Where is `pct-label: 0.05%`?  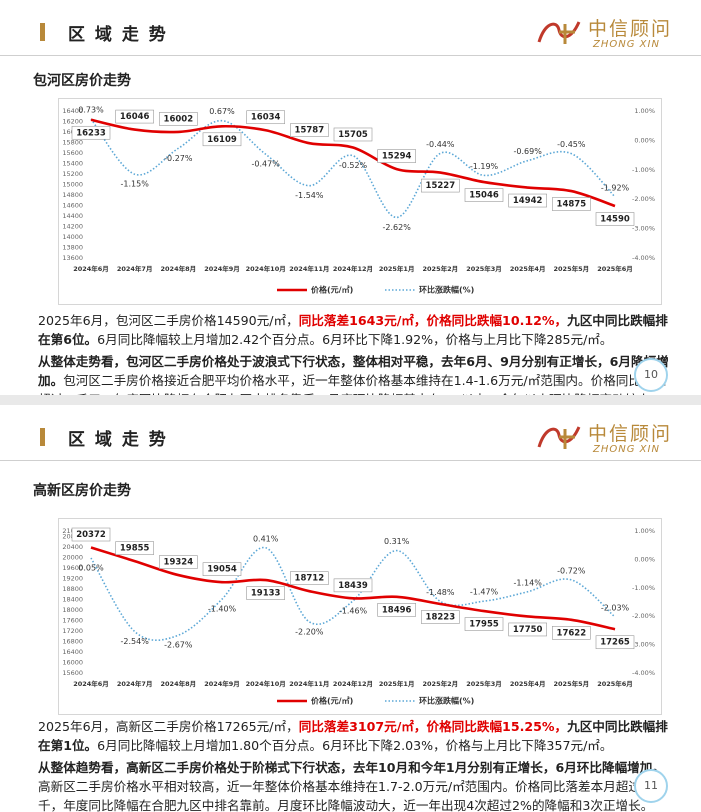
pct-label: 0.05% is located at coordinates (91, 567).